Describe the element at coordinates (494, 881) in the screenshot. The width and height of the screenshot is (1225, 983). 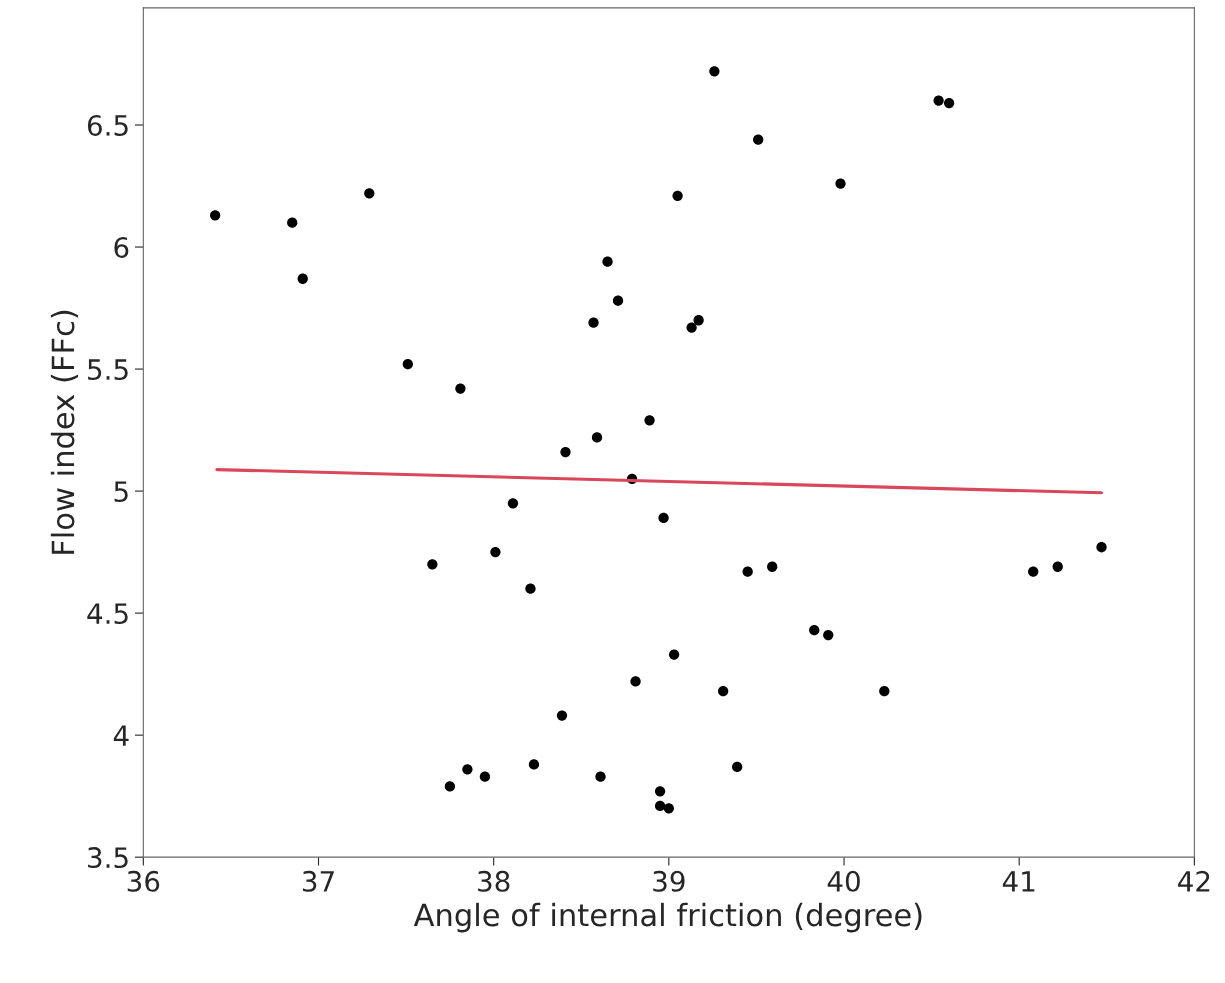
I see `x-tick-label: 38` at that location.